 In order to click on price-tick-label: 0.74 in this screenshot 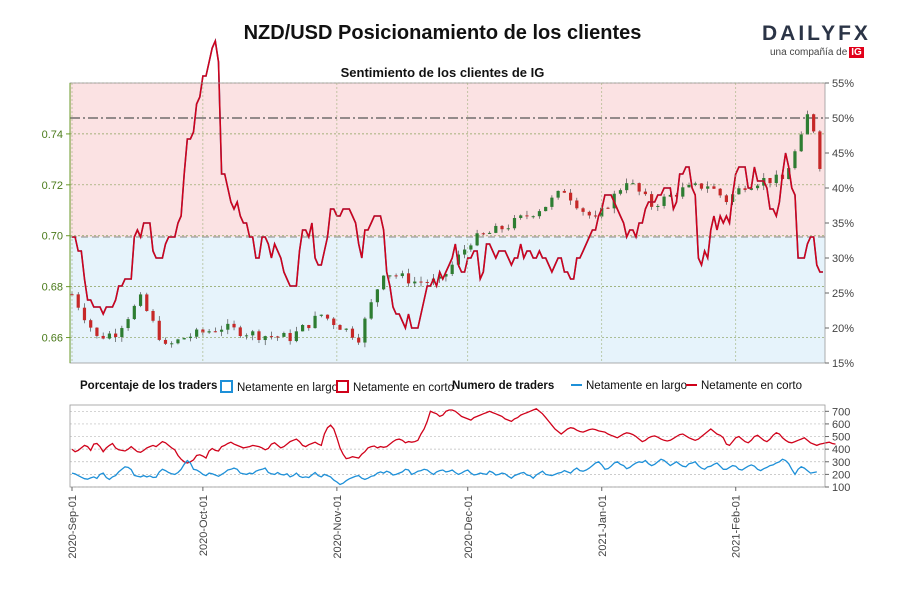, I will do `click(52, 135)`.